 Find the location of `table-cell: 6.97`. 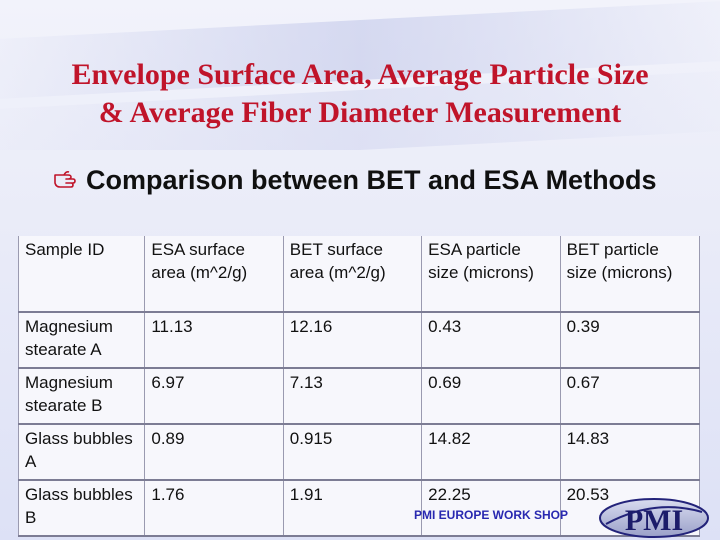

table-cell: 6.97 is located at coordinates (214, 396).